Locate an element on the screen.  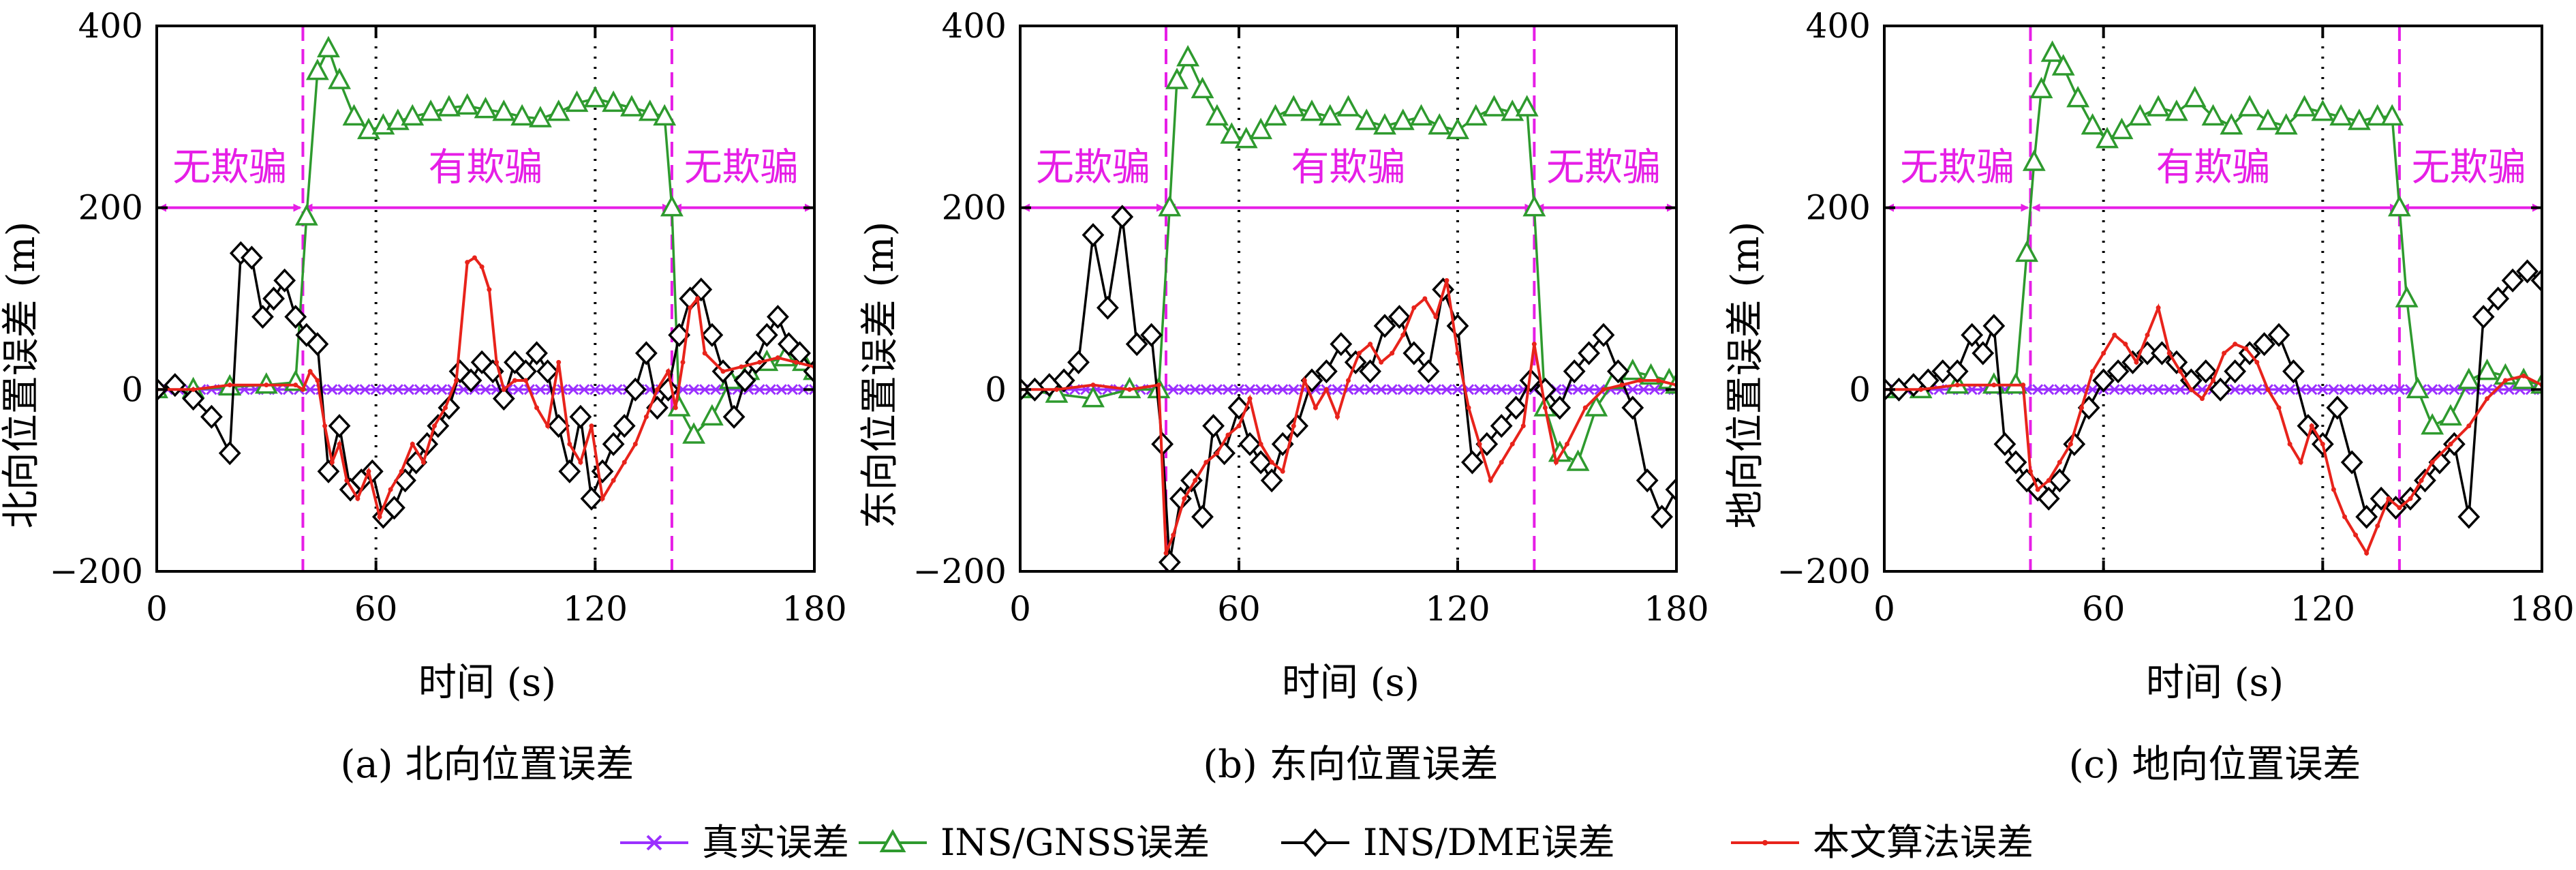
ytick-label-c-3: 400 is located at coordinates (1838, 26).